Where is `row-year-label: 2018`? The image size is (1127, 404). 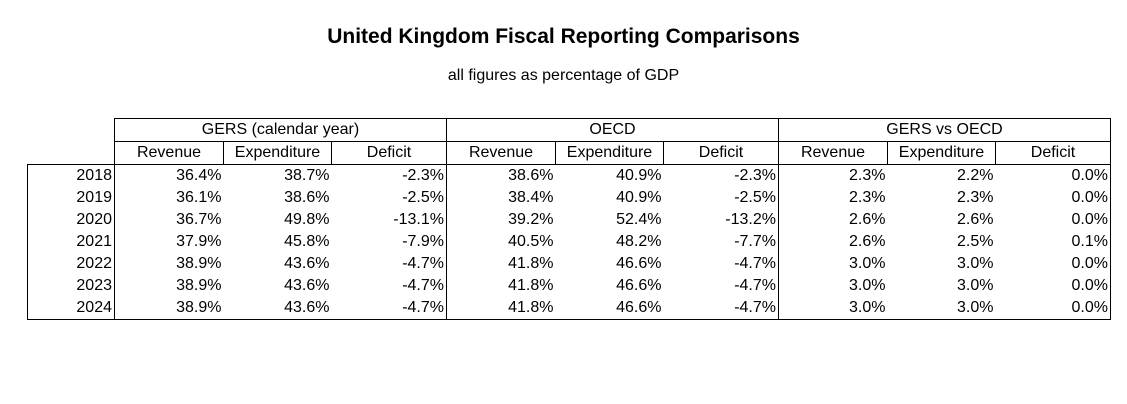
row-year-label: 2018 is located at coordinates (71, 175).